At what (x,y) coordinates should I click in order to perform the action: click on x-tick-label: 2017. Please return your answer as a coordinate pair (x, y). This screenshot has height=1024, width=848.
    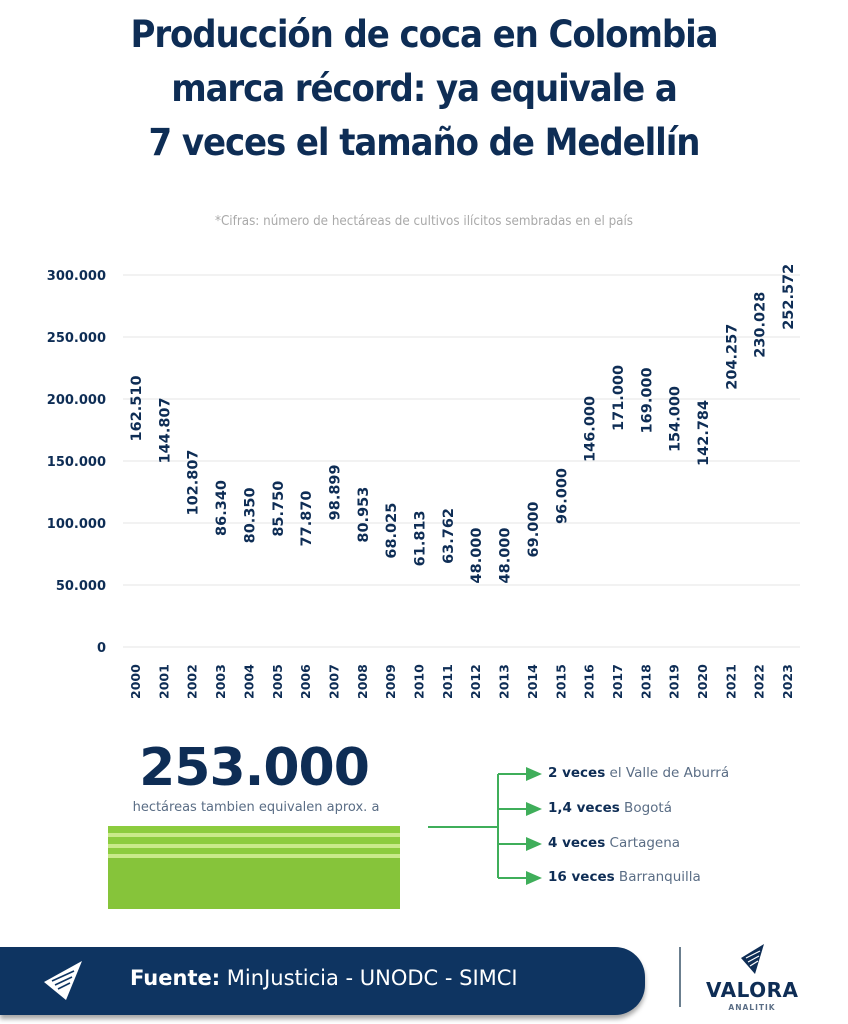
    Looking at the image, I should click on (617, 681).